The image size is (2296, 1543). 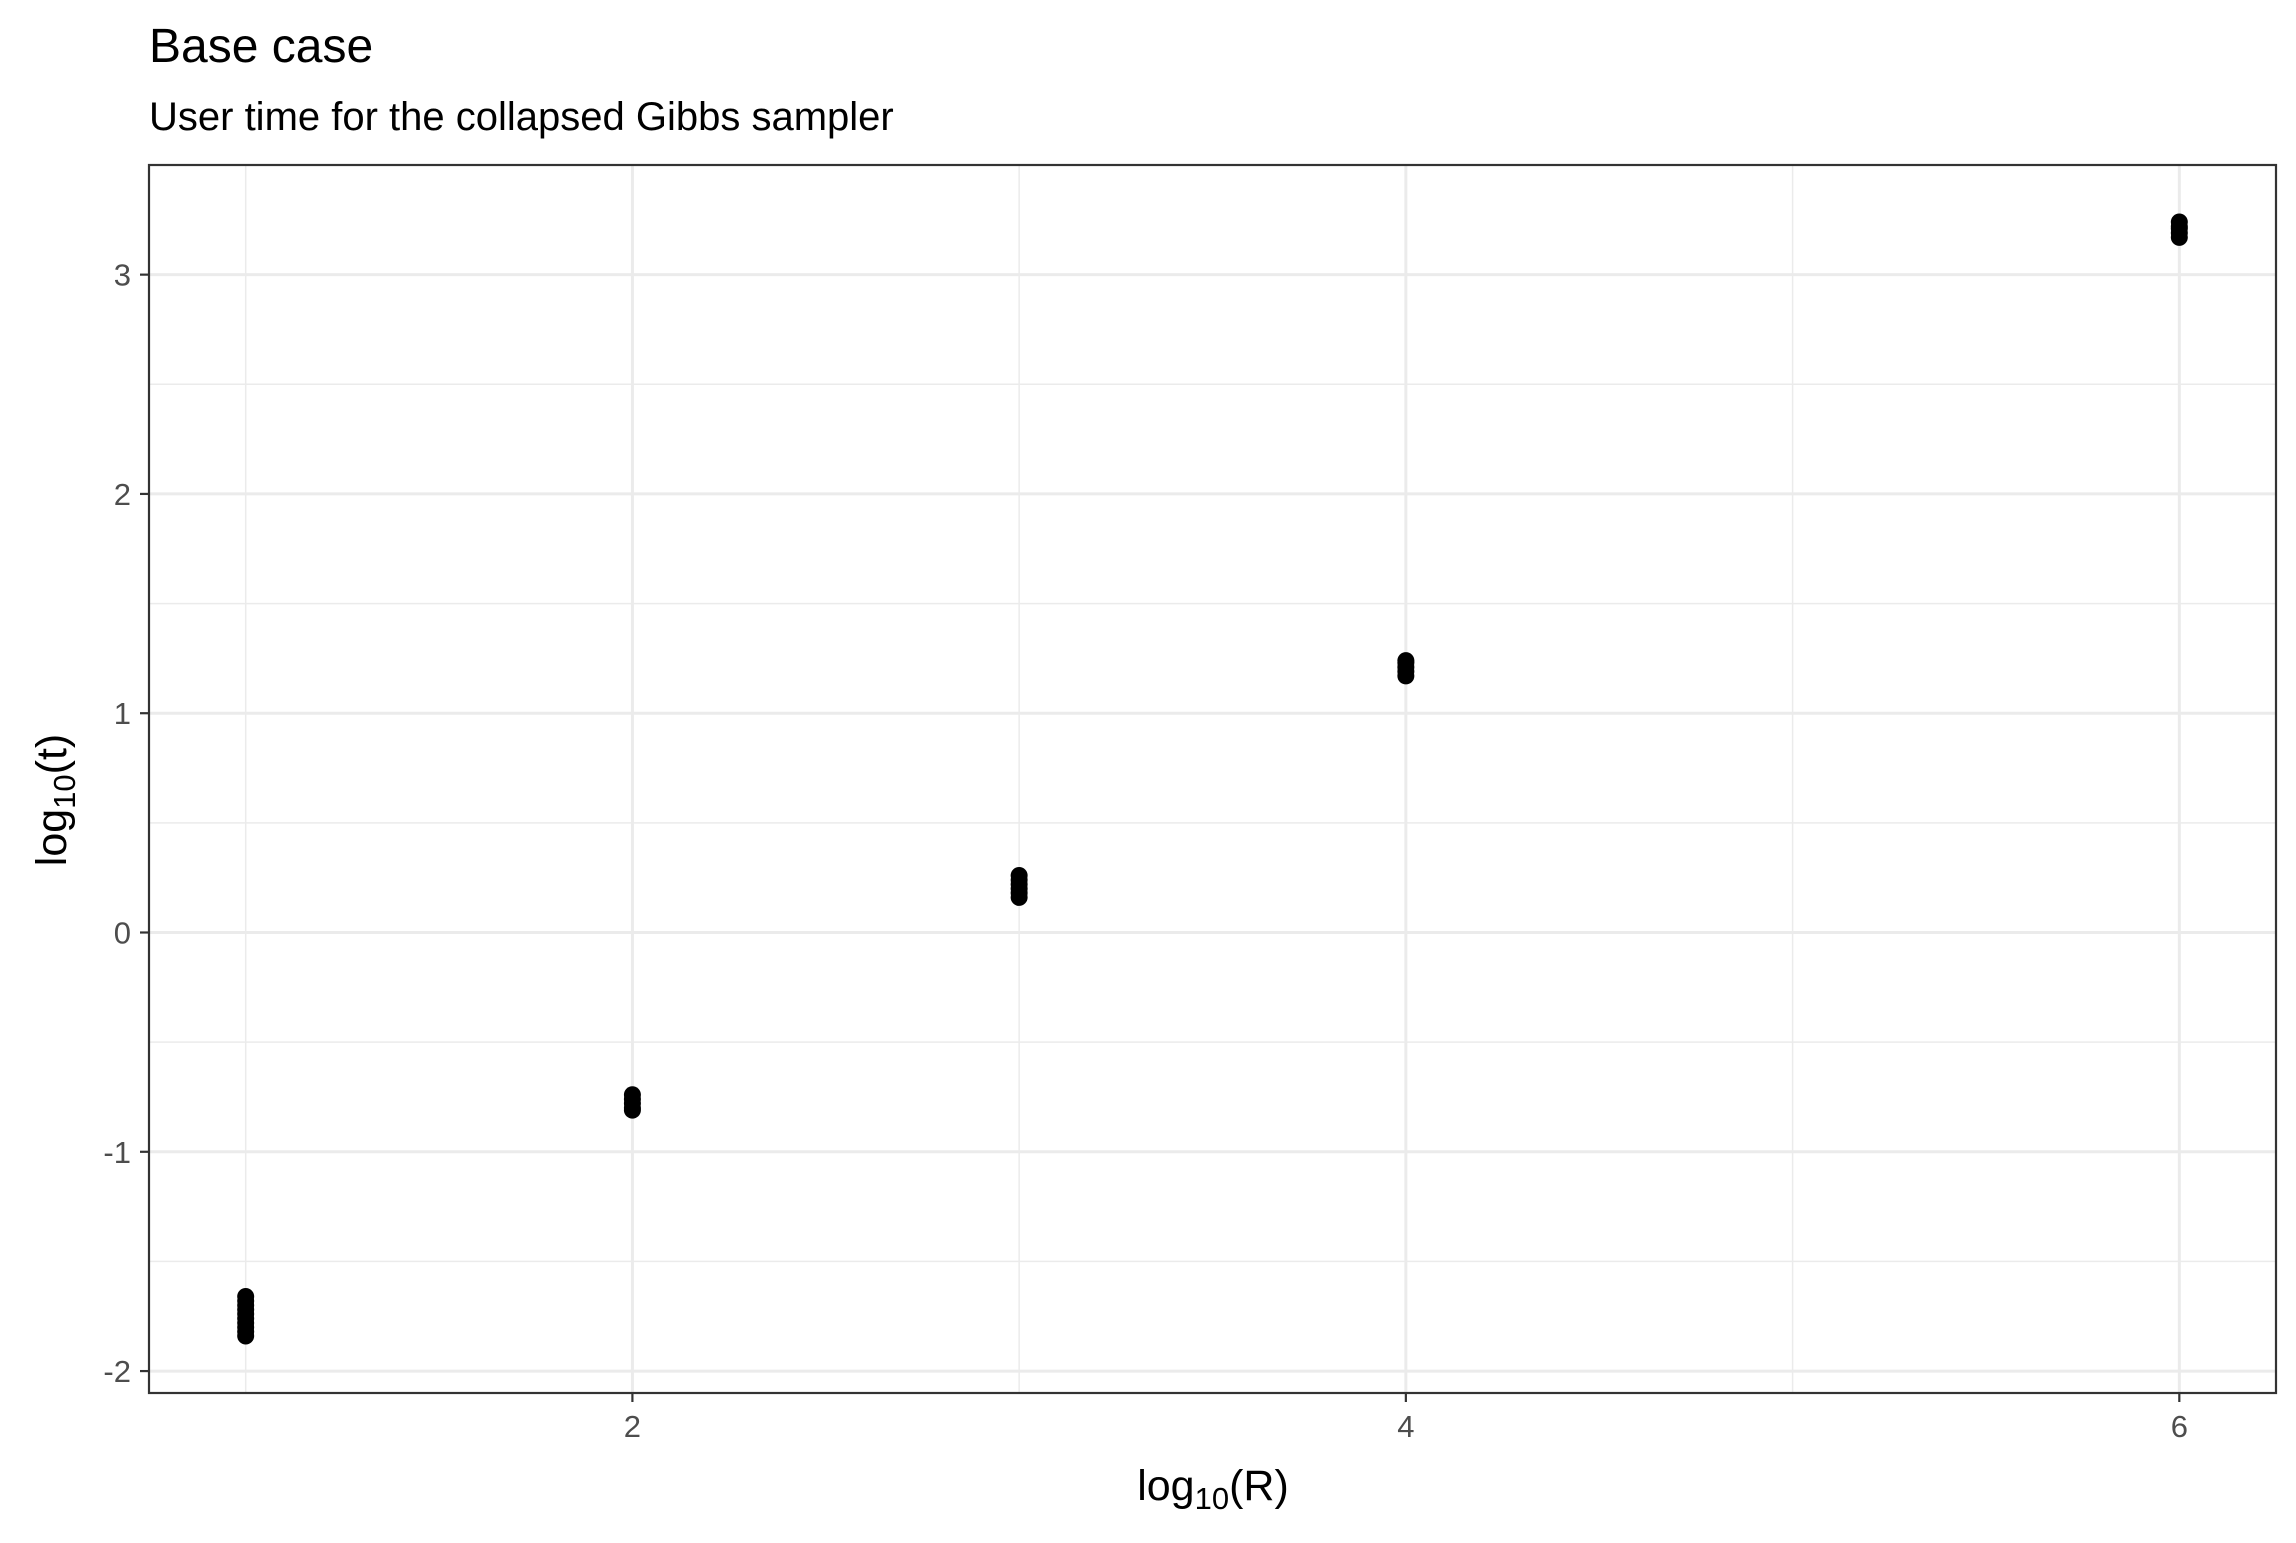 I want to click on chart-title: Base case, so click(x=261, y=46).